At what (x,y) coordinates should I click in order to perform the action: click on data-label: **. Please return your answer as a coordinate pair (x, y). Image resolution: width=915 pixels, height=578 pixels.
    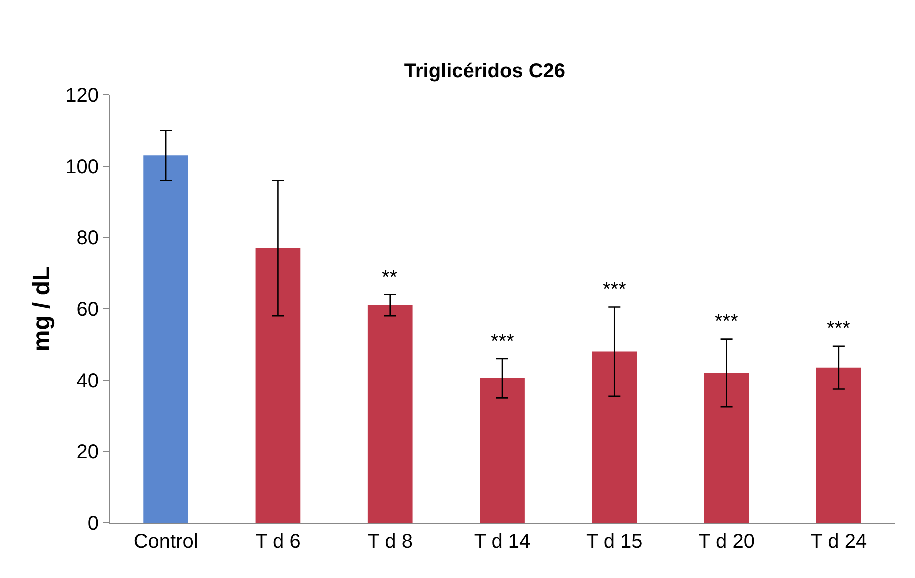
    Looking at the image, I should click on (390, 278).